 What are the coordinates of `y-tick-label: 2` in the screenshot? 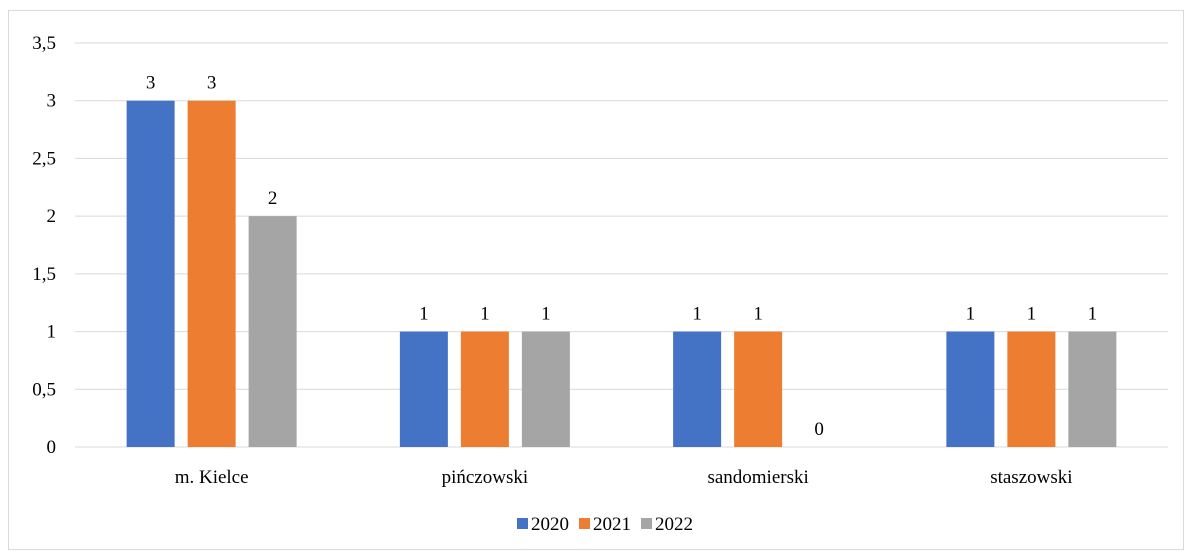 It's located at (52, 216).